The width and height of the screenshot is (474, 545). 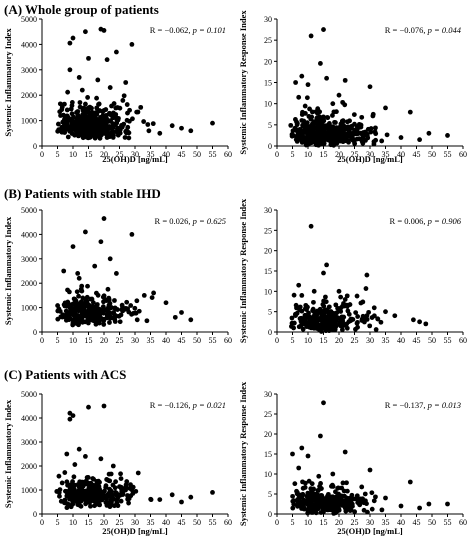 I want to click on panel-c-left-y-tick-label: 3000, so click(x=29, y=442).